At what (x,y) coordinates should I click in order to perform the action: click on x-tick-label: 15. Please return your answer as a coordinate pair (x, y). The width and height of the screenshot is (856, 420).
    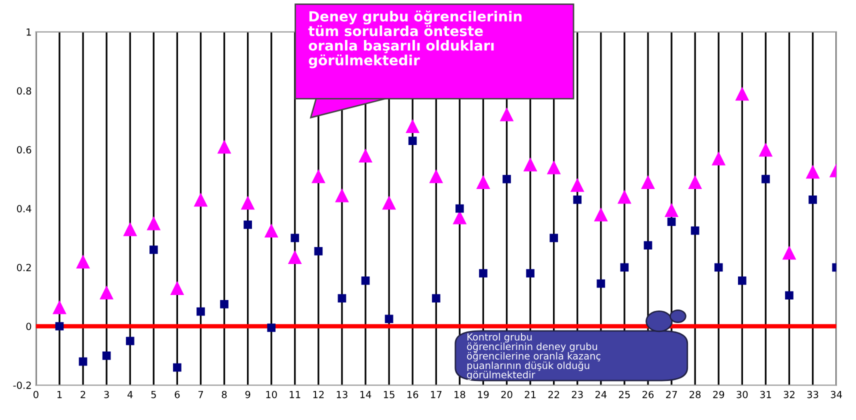
    Looking at the image, I should click on (389, 394).